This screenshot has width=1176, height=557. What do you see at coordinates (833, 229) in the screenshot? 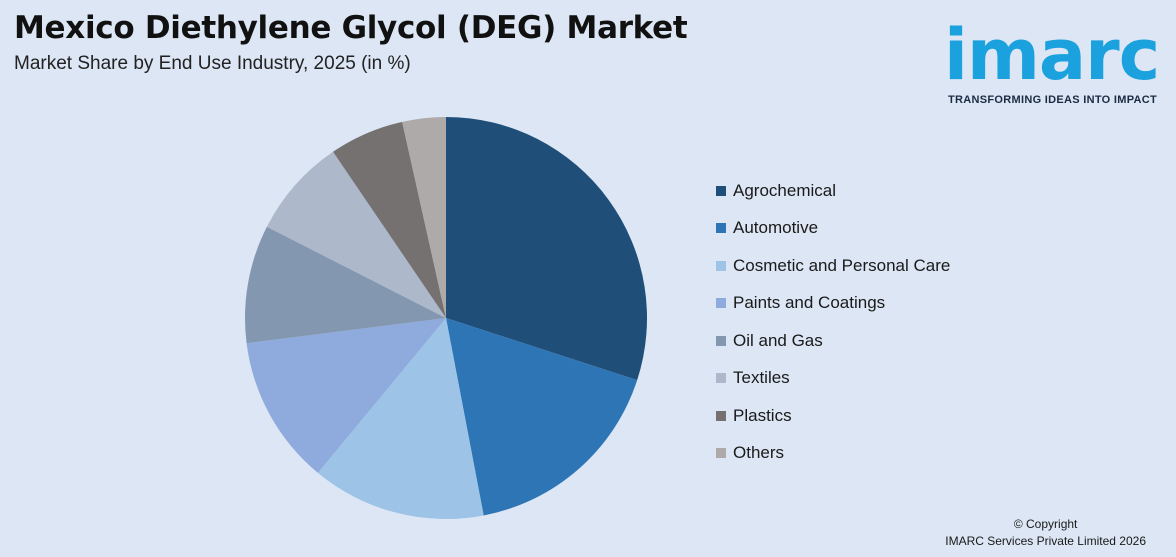
I see `legend-item: Automotive` at bounding box center [833, 229].